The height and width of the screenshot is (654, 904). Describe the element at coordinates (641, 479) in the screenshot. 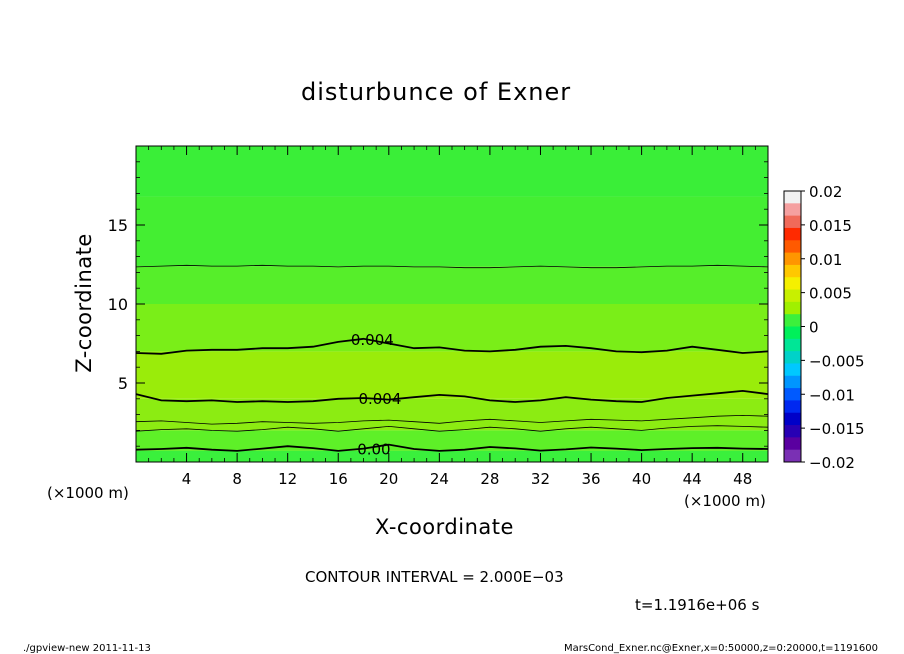

I see `x-tick-label: 40` at that location.